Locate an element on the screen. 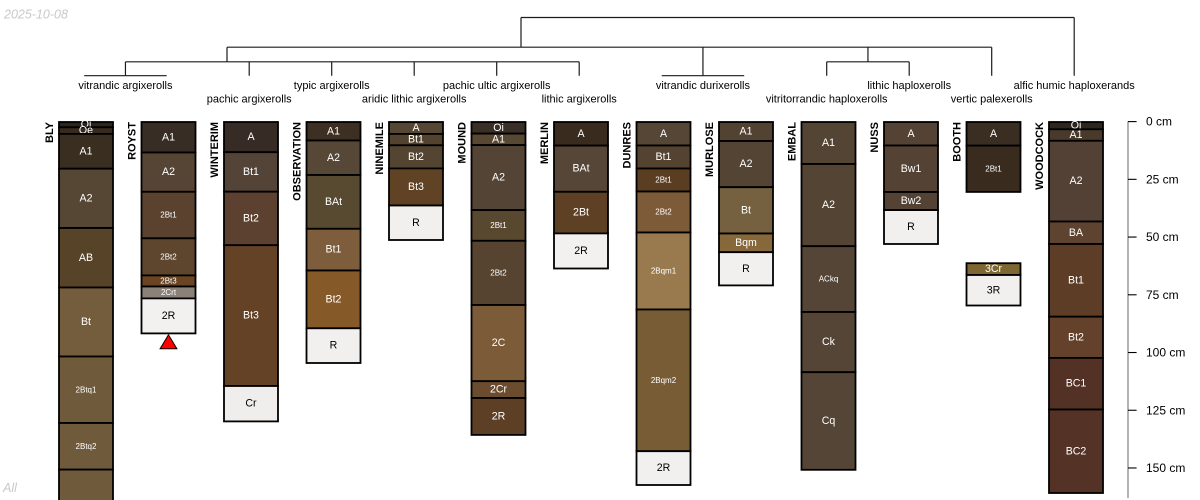 This screenshot has width=1200, height=500. svg-text: aridic lithic argixerolls is located at coordinates (414, 100).